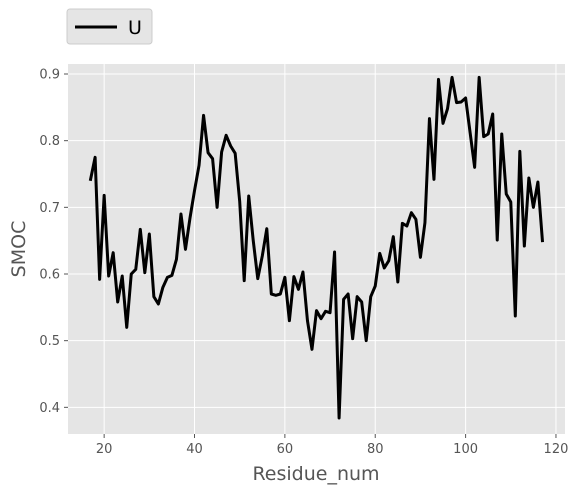 The image size is (577, 495). Describe the element at coordinates (285, 449) in the screenshot. I see `x-tick-label: 60` at that location.